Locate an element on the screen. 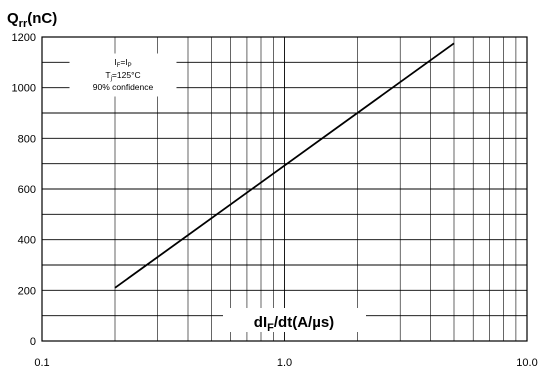 This screenshot has width=547, height=376. x-axis-title: dIF/dt(A/µs) is located at coordinates (294, 324).